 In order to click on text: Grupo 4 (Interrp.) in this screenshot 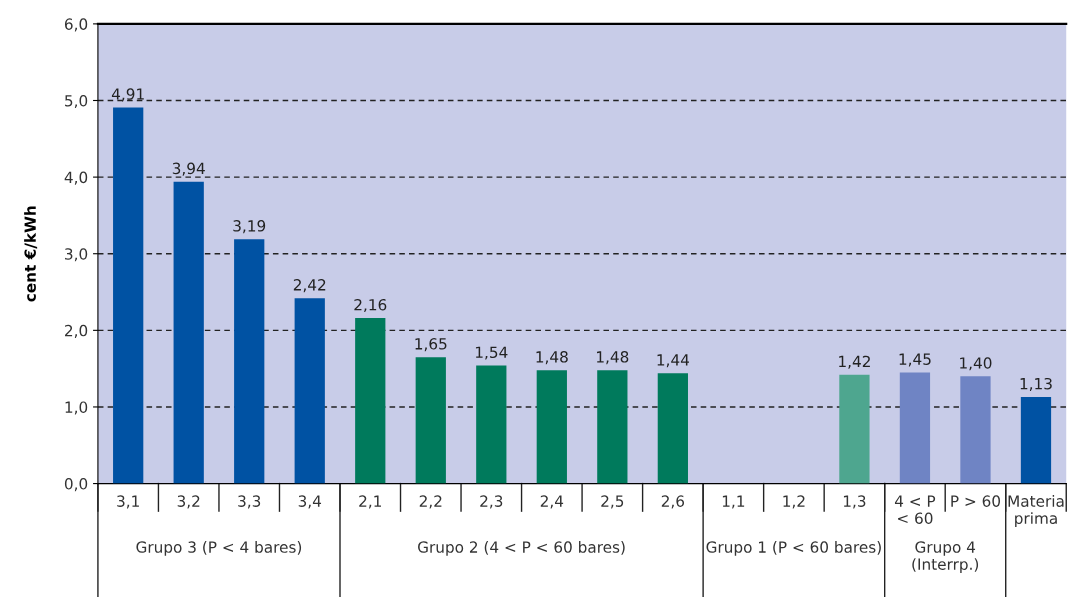, I will do `click(945, 557)`.